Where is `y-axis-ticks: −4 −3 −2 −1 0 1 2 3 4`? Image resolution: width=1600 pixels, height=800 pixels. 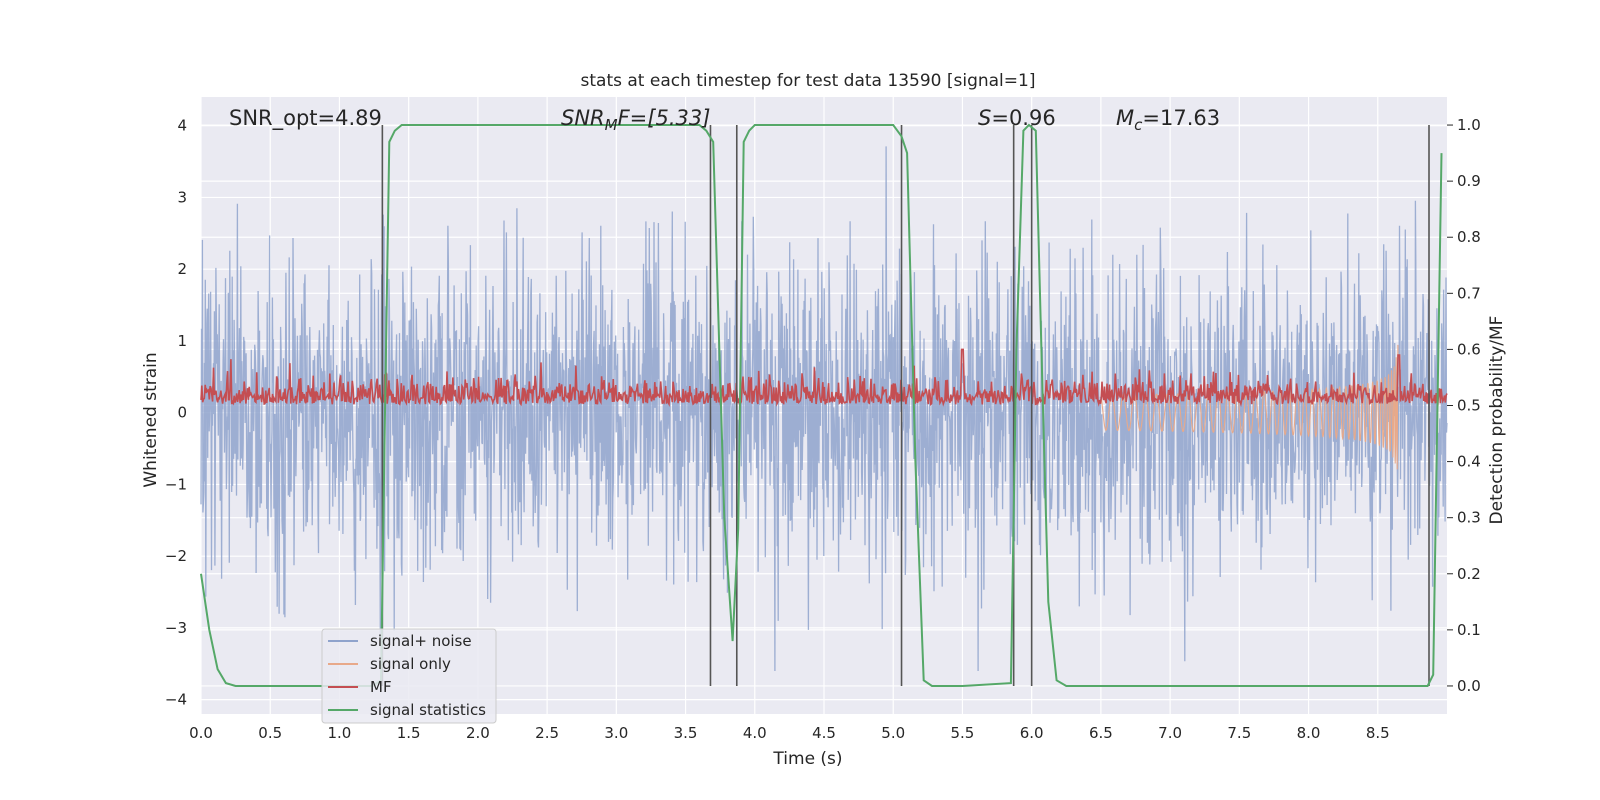
y-axis-ticks: −4 −3 −2 −1 0 1 2 3 4 is located at coordinates (176, 413).